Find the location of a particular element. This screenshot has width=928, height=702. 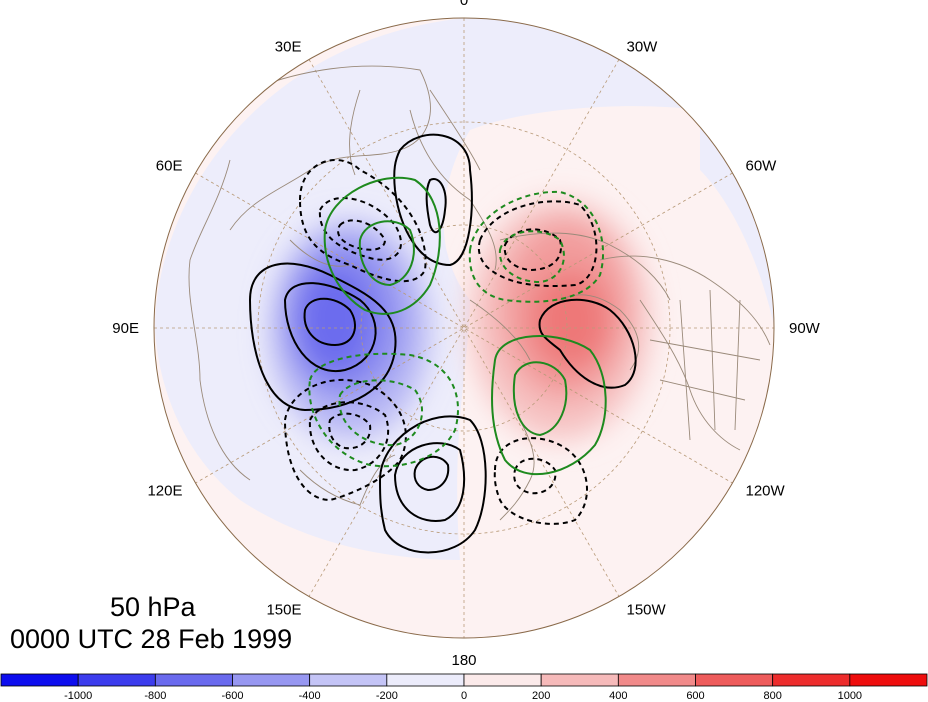

title-level: 50 hPa is located at coordinates (153, 607).